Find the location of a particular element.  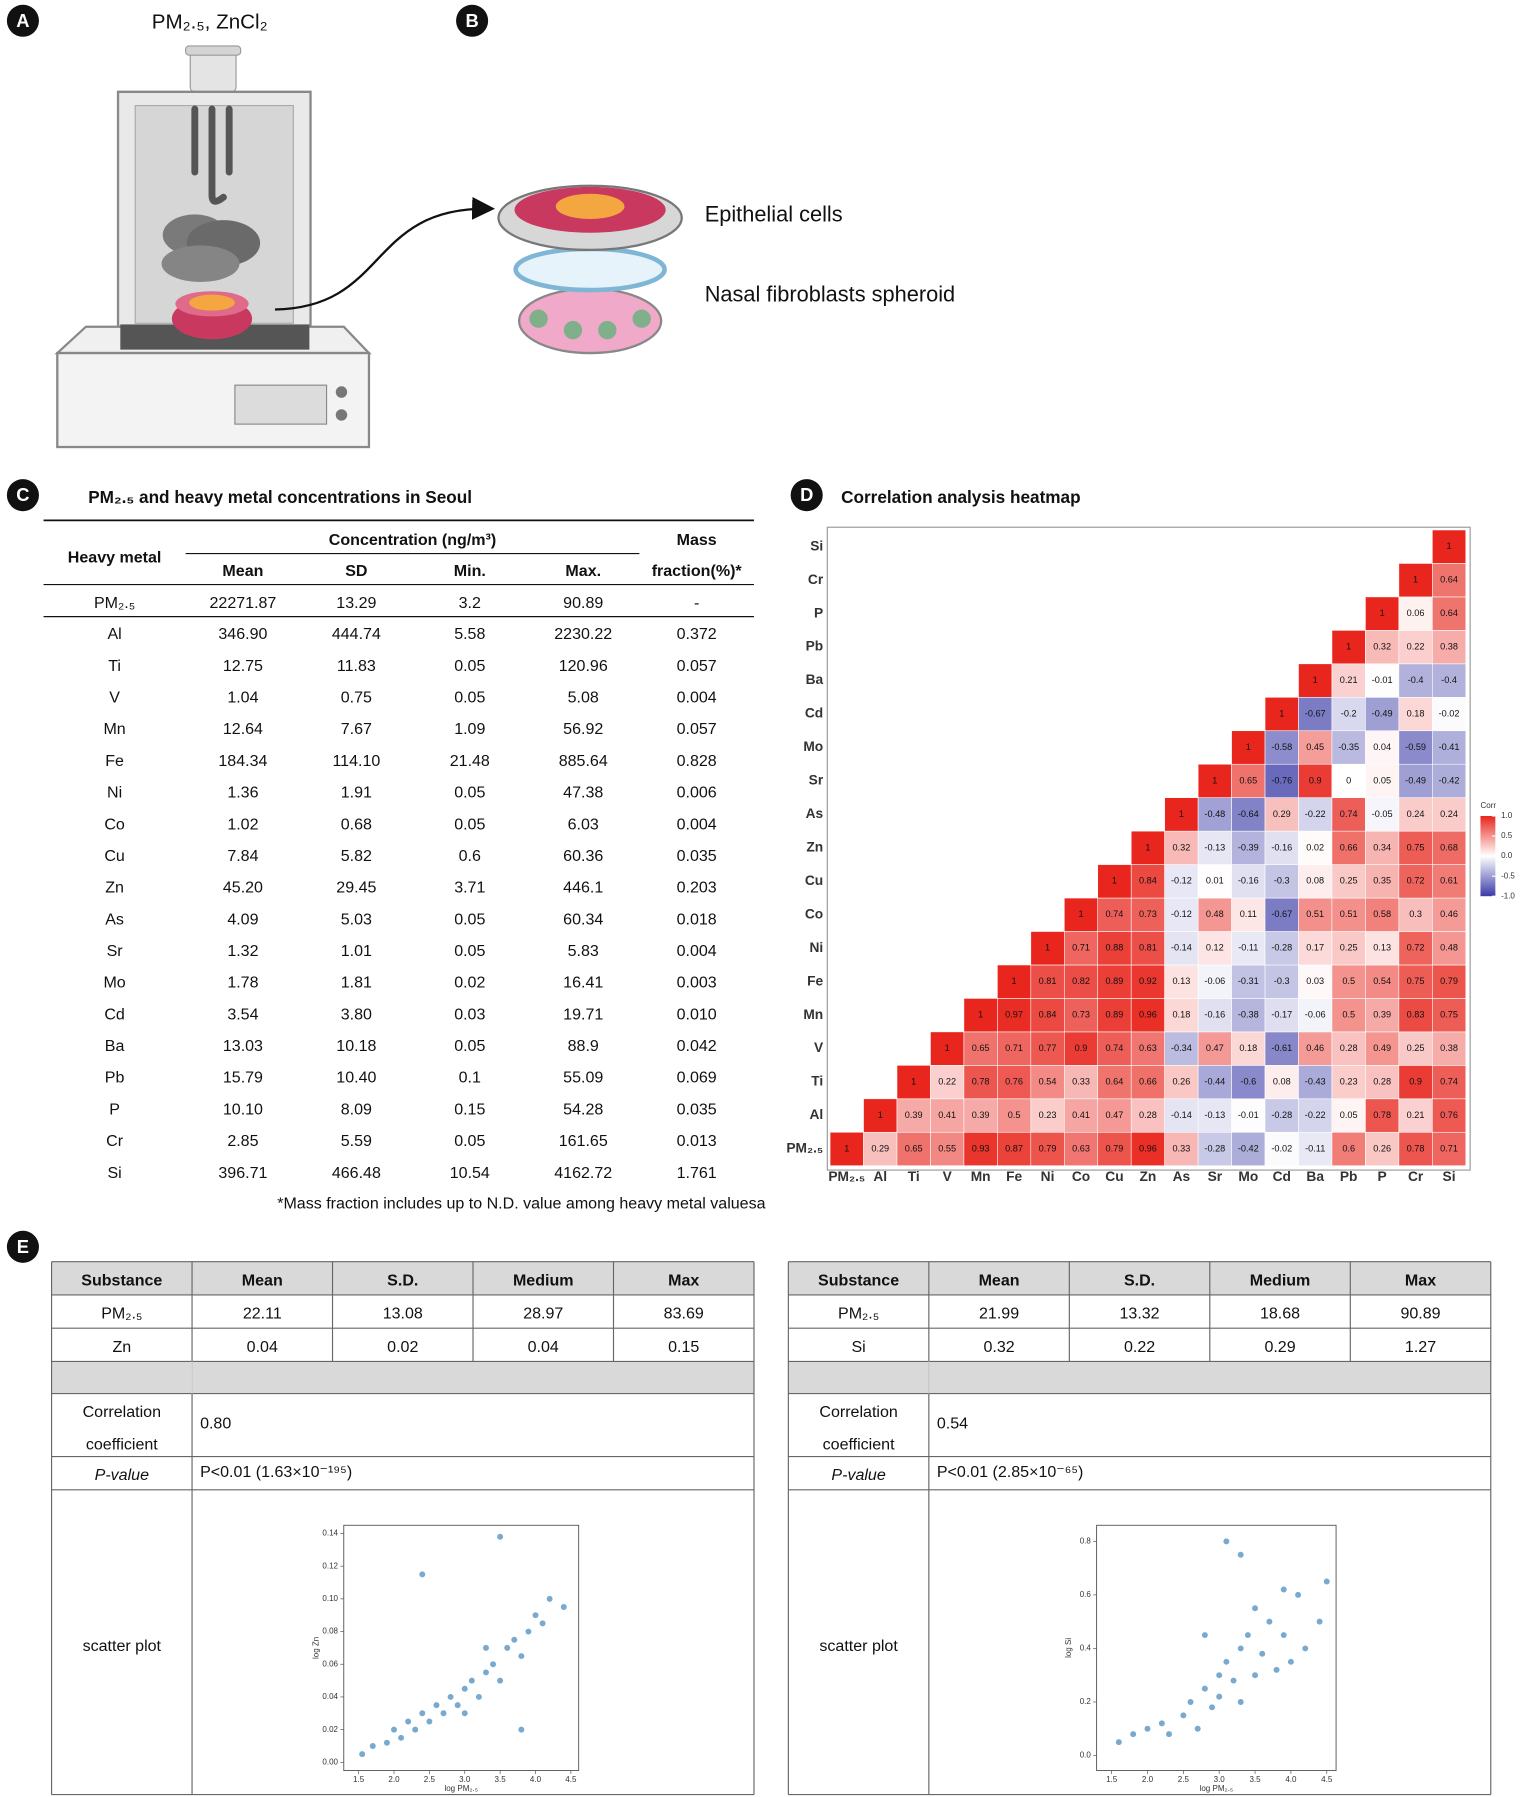

row-header: Al is located at coordinates (114, 634).